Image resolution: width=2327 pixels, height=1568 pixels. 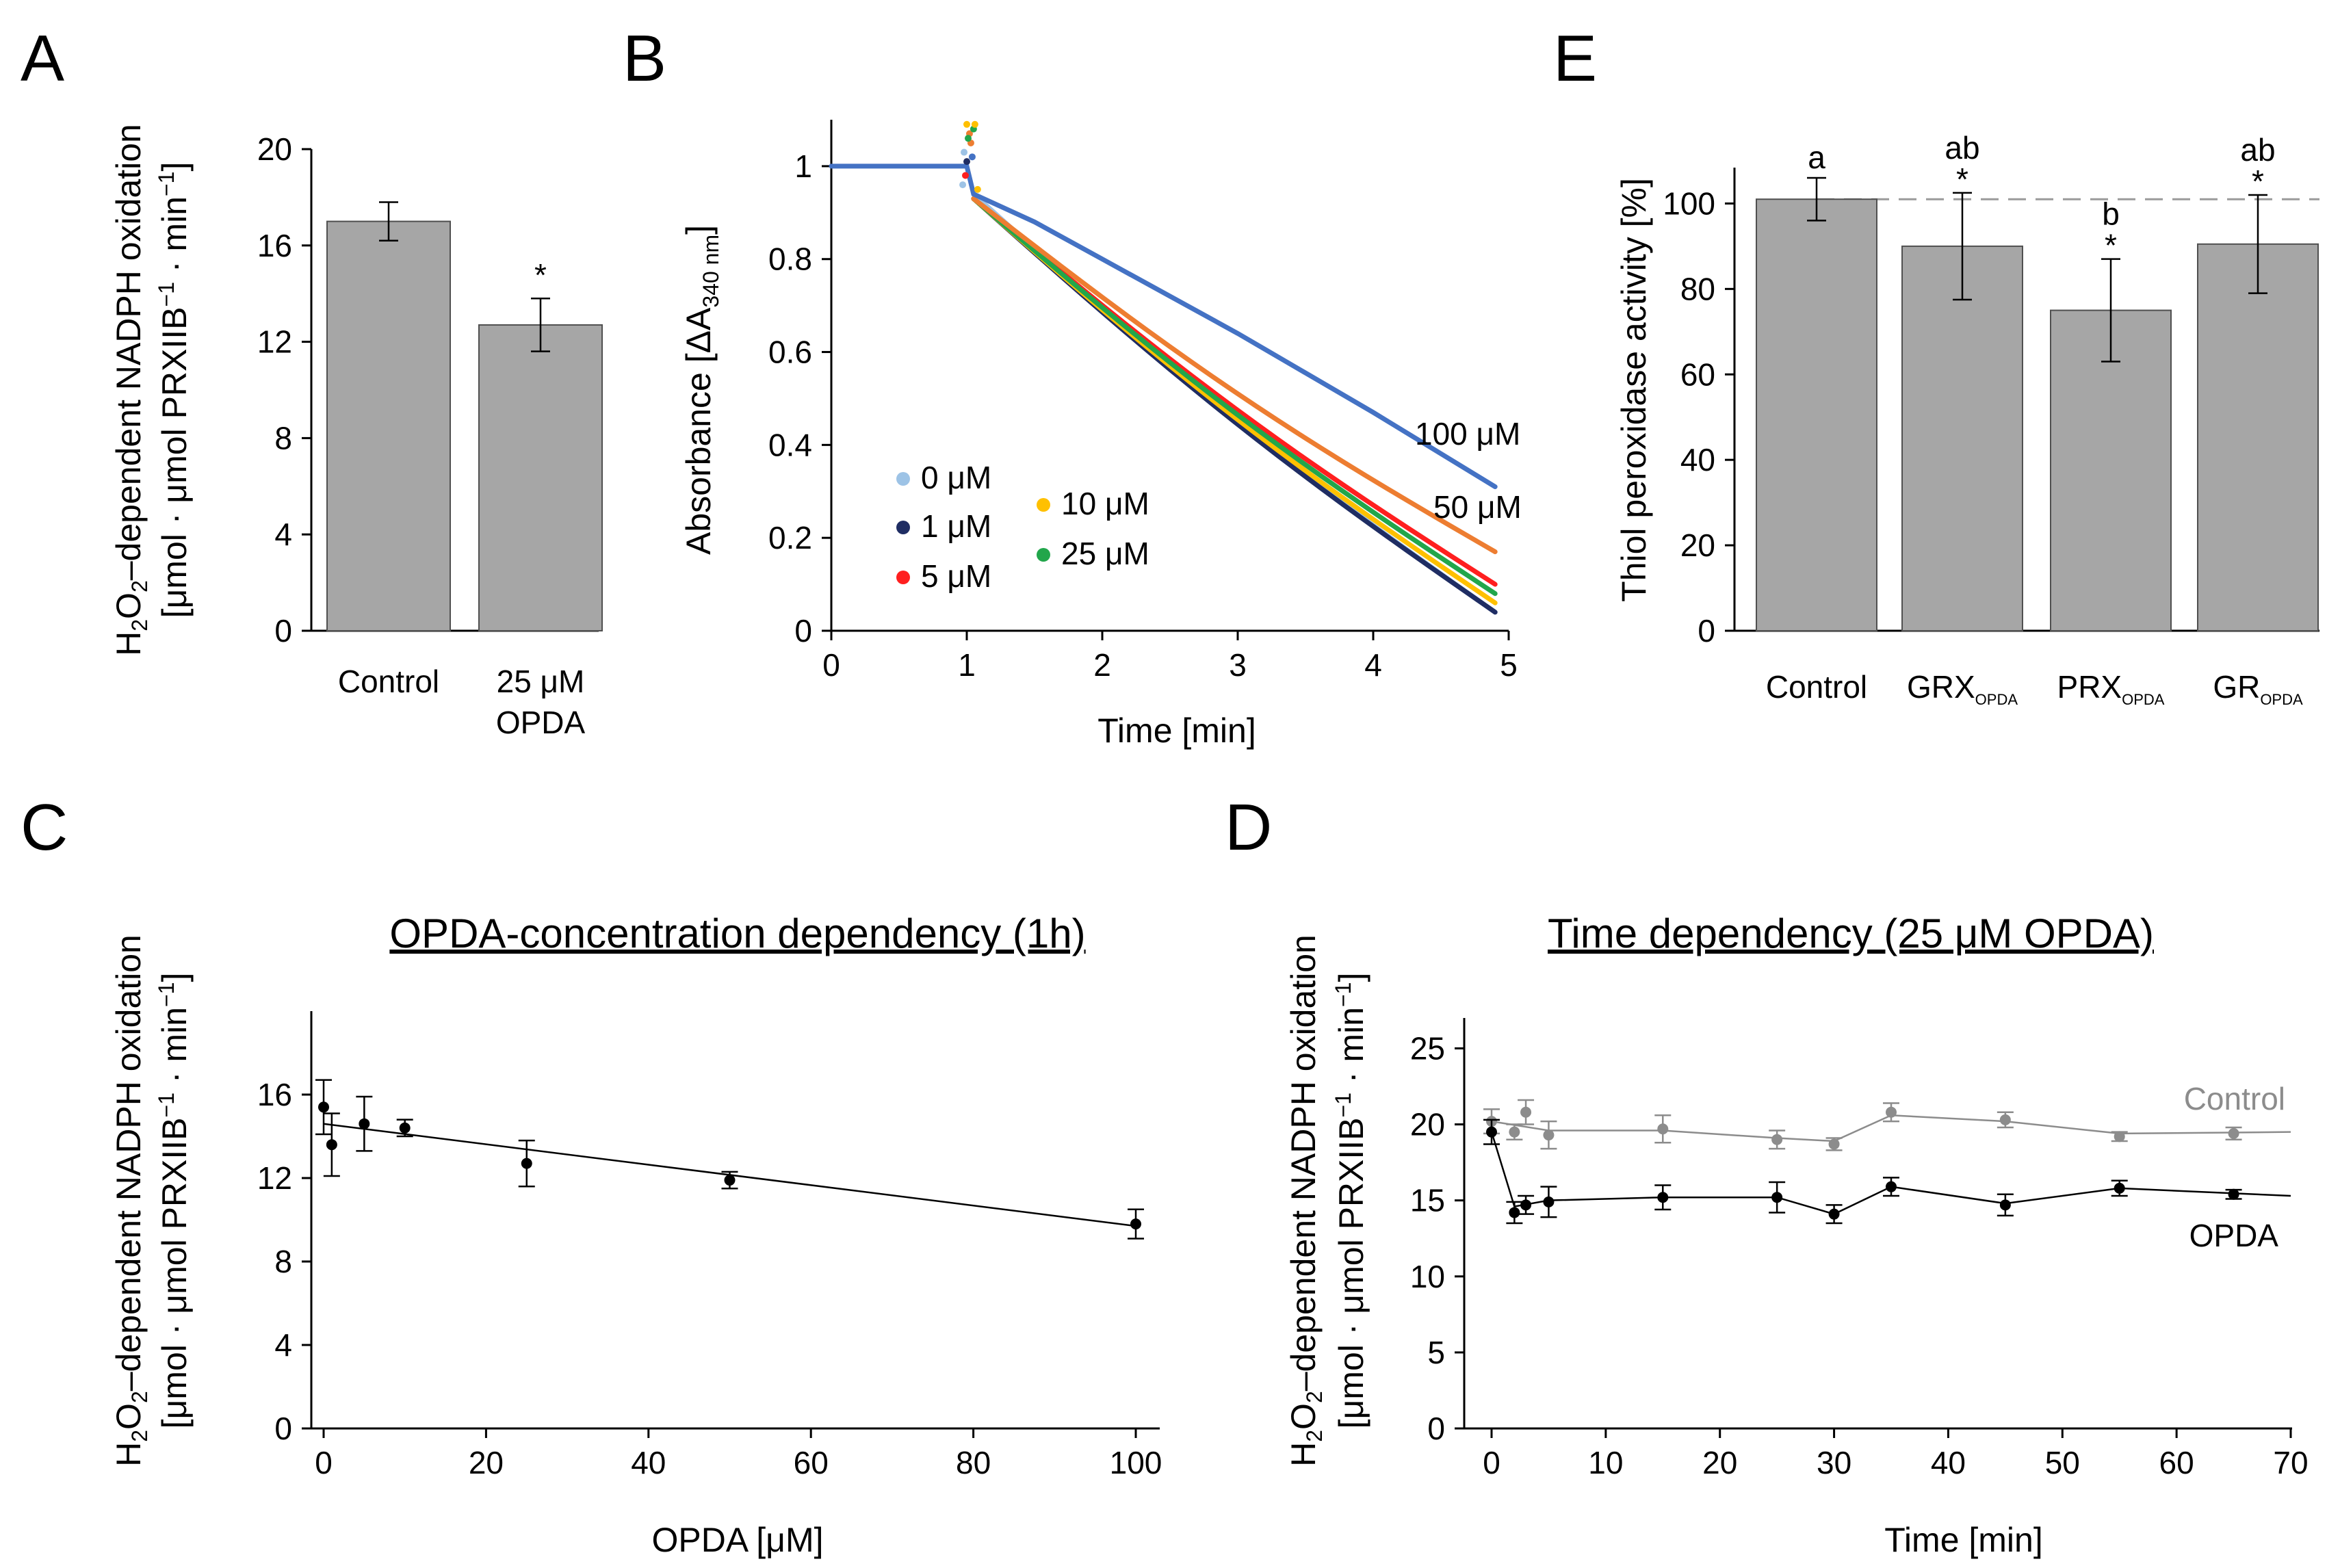 What do you see at coordinates (1890, 1174) in the screenshot?
I see `panel-d-series-1-line` at bounding box center [1890, 1174].